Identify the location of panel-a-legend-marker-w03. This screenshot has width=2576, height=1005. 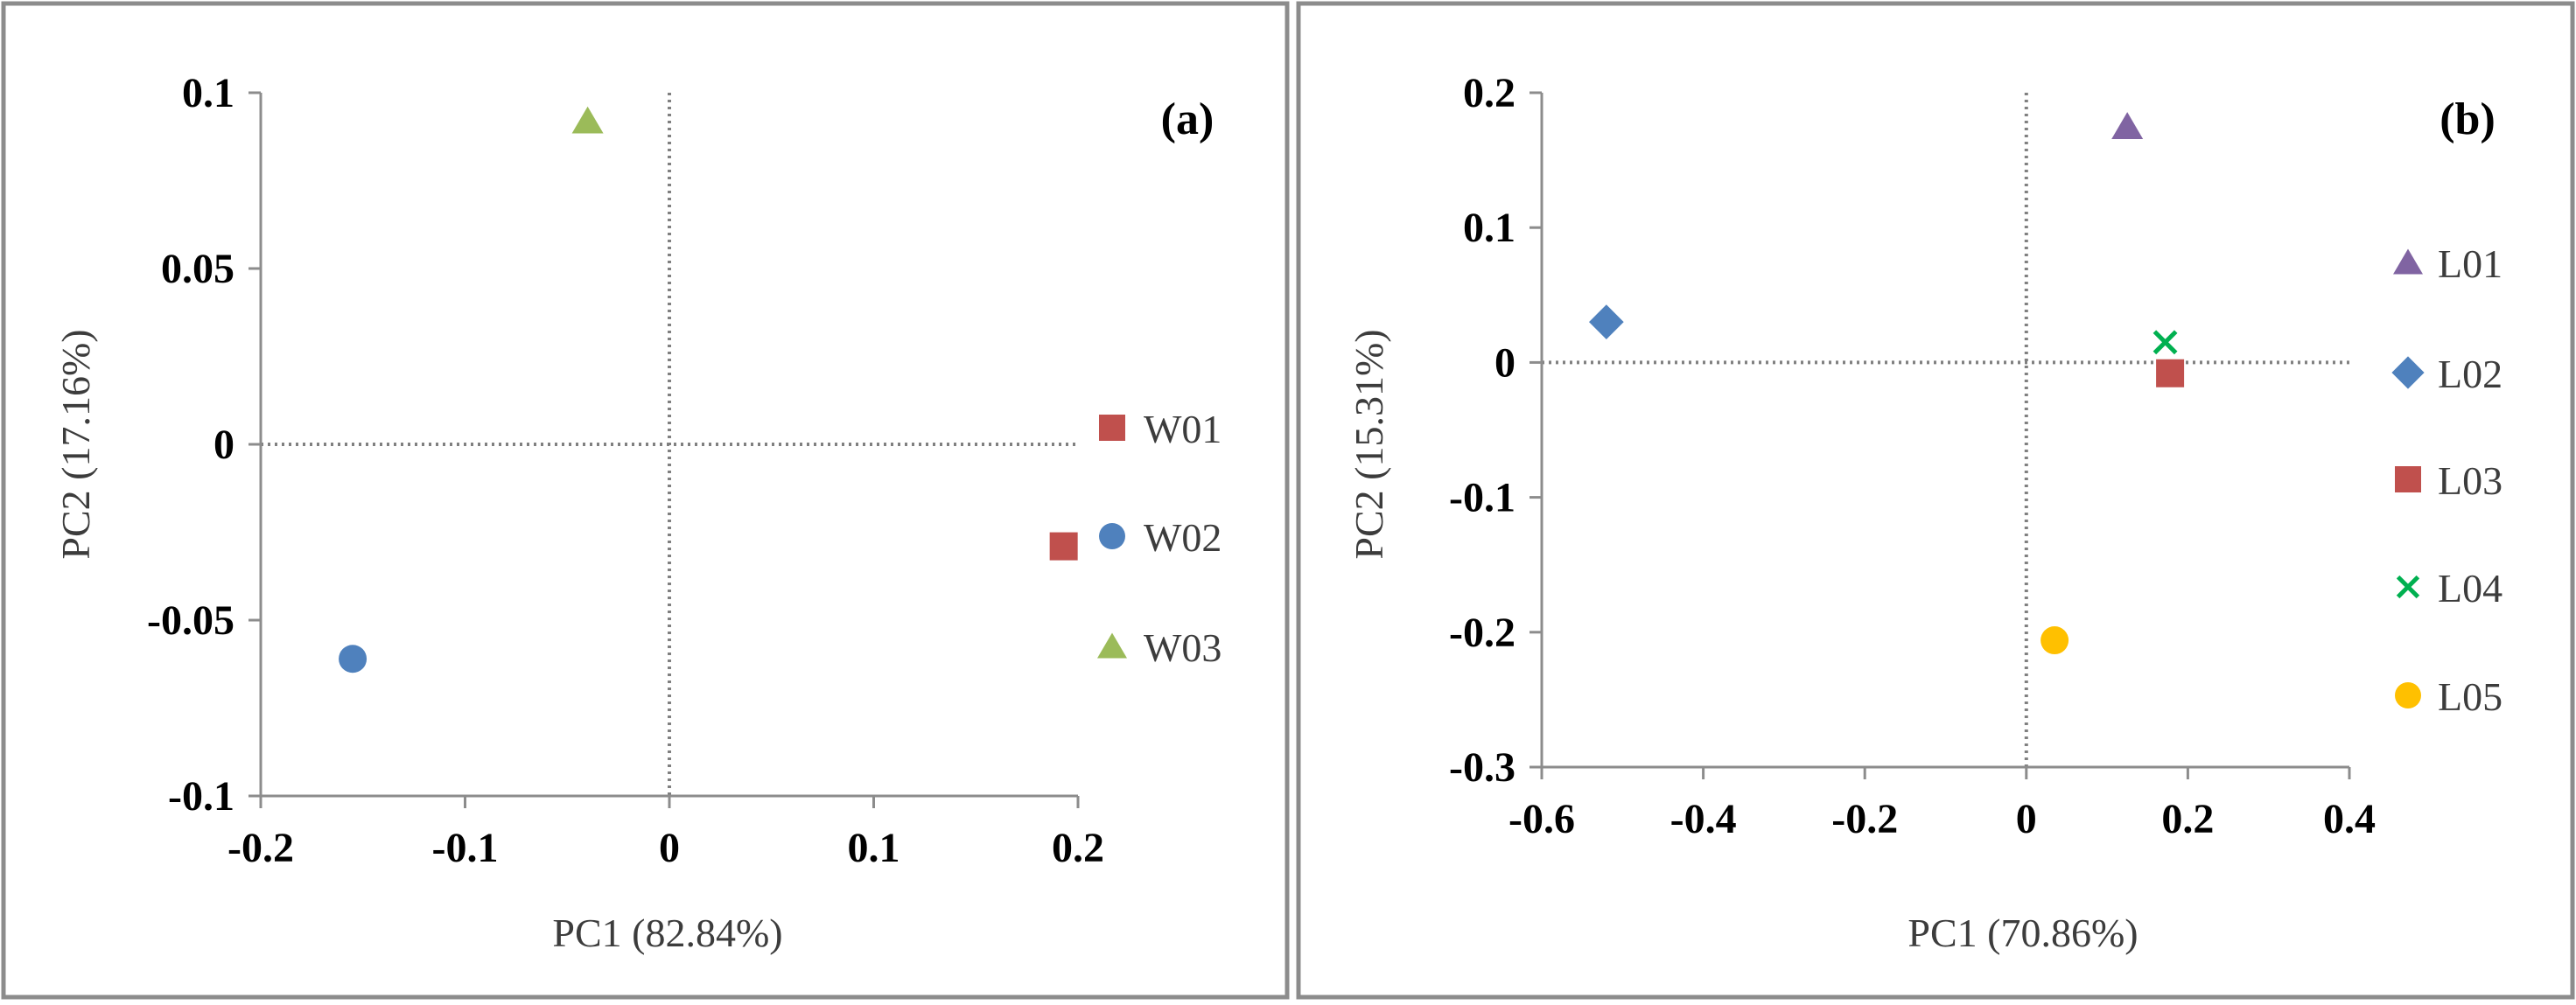
(1112, 645).